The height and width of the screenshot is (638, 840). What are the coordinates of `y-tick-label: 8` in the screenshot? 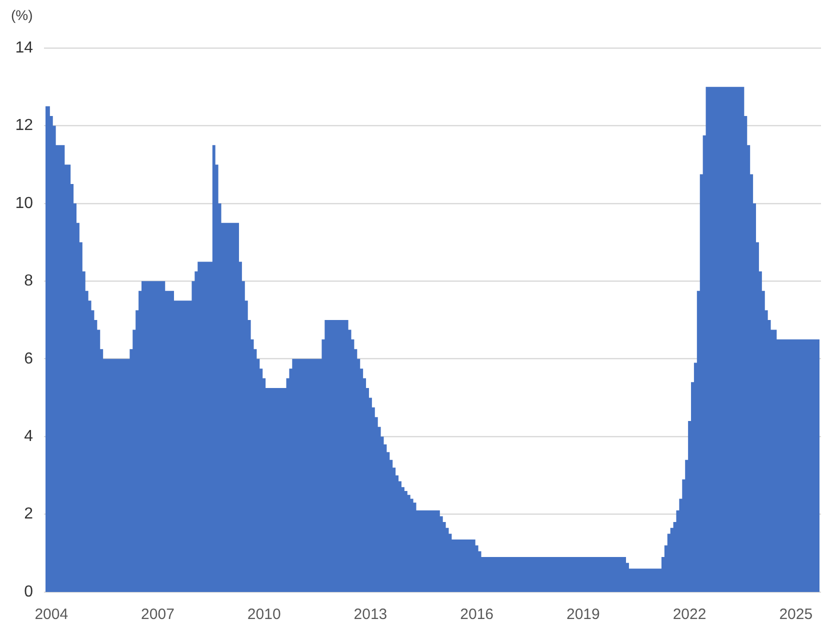 It's located at (29, 281).